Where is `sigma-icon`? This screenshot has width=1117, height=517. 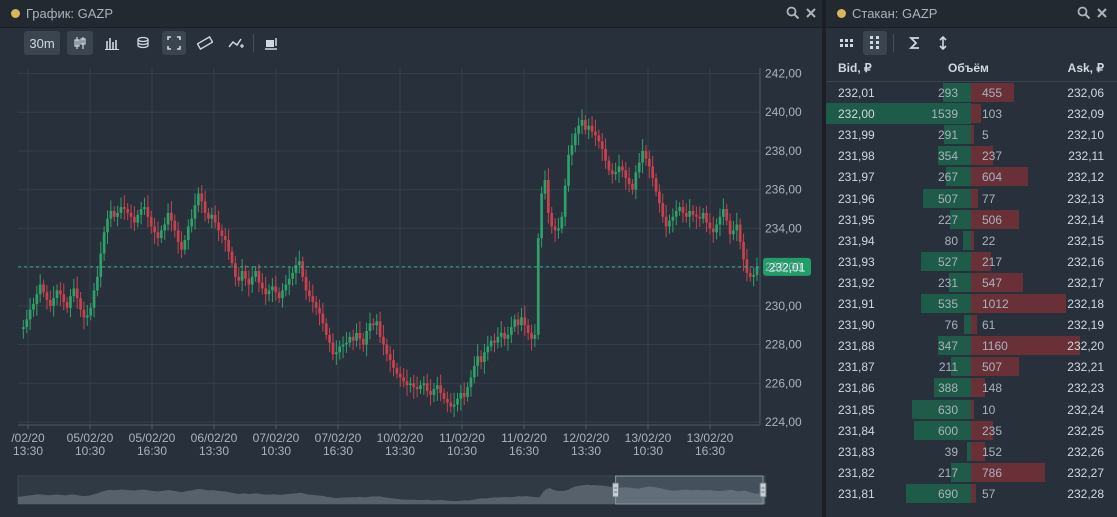 sigma-icon is located at coordinates (915, 43).